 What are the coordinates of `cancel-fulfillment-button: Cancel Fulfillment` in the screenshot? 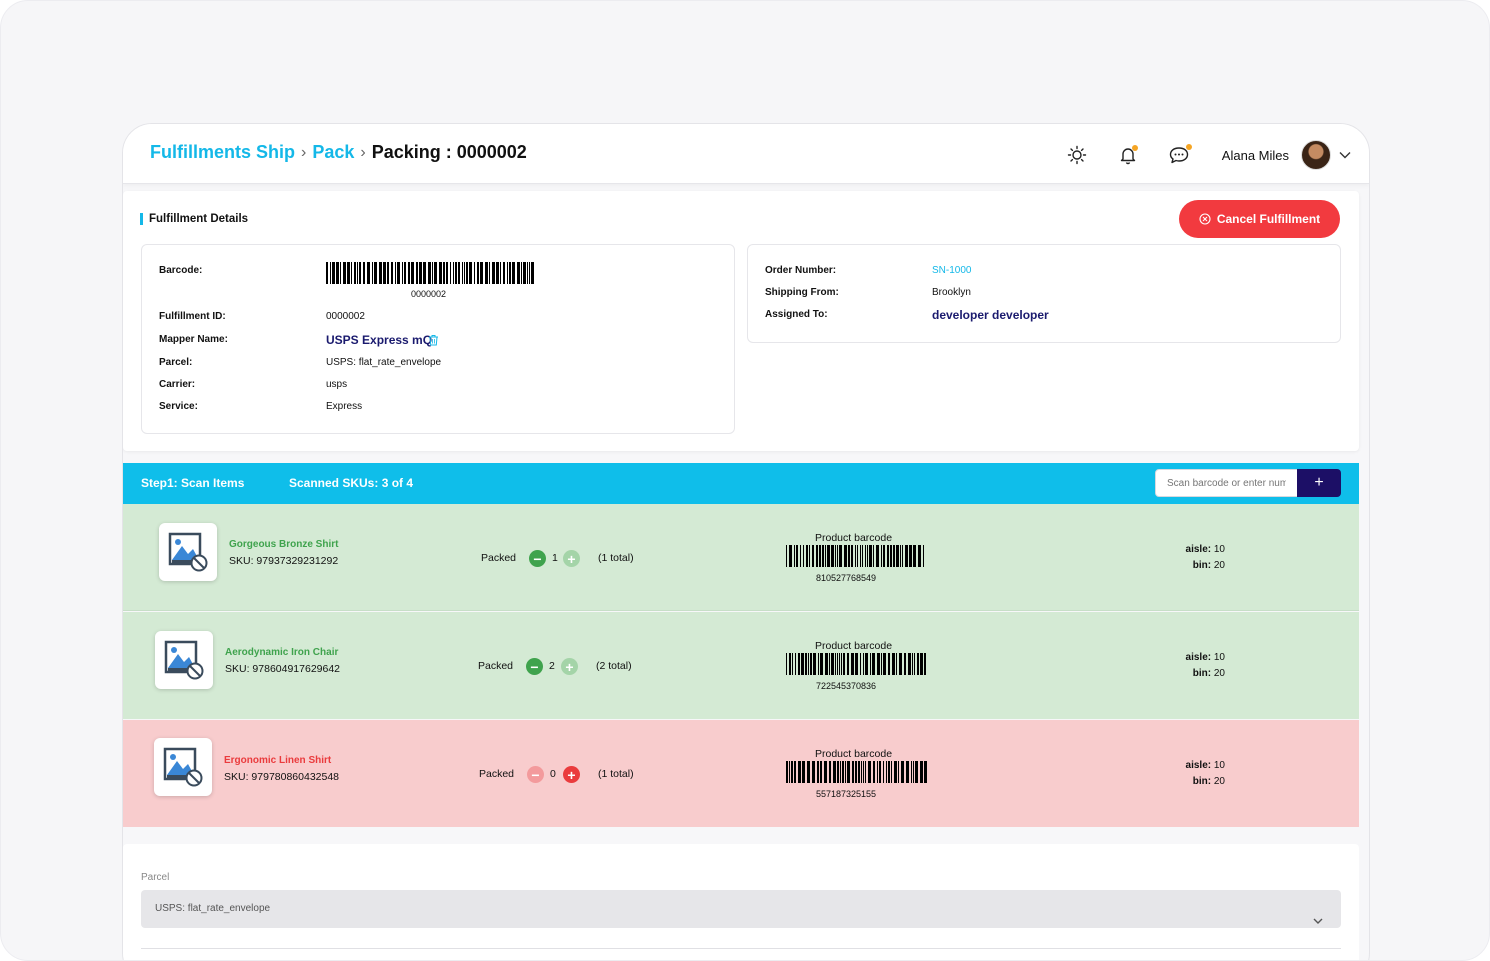 It's located at (1259, 219).